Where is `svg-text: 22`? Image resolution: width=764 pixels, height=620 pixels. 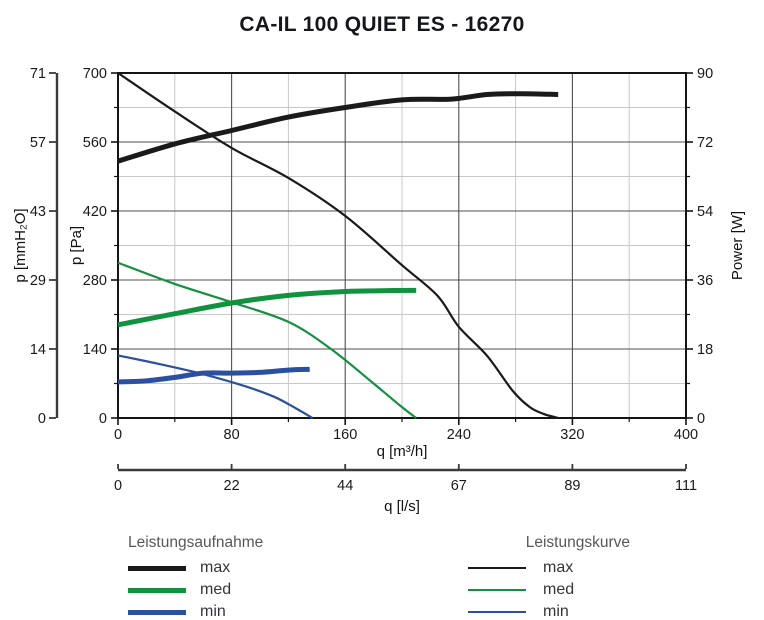 svg-text: 22 is located at coordinates (232, 486).